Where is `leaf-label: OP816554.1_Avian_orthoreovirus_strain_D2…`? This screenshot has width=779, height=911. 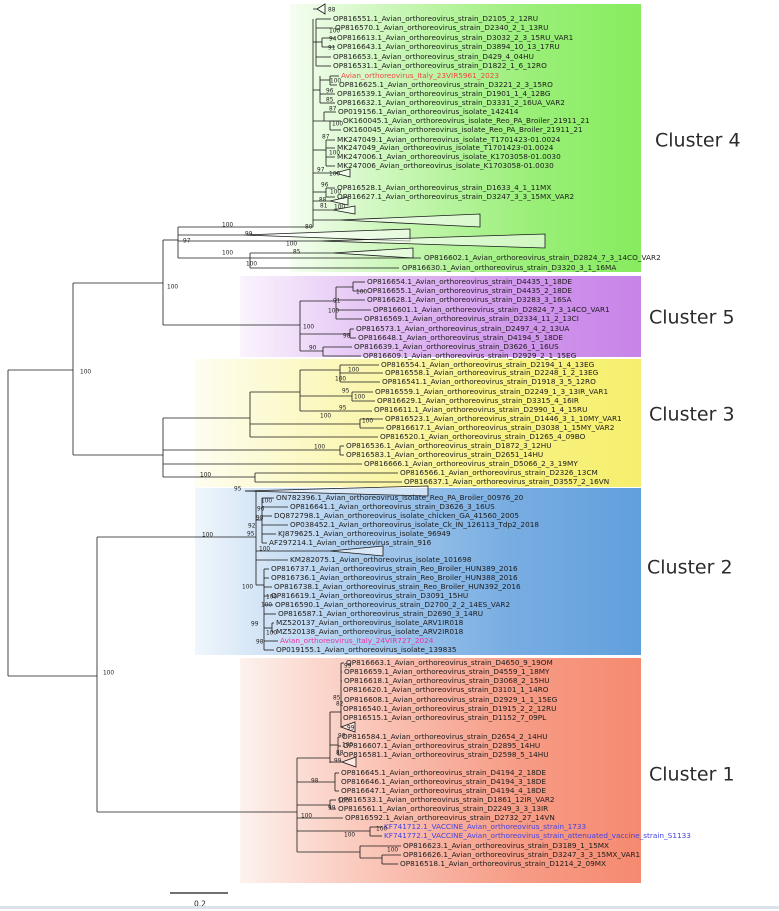 leaf-label: OP816554.1_Avian_orthoreovirus_strain_D2… is located at coordinates (488, 364).